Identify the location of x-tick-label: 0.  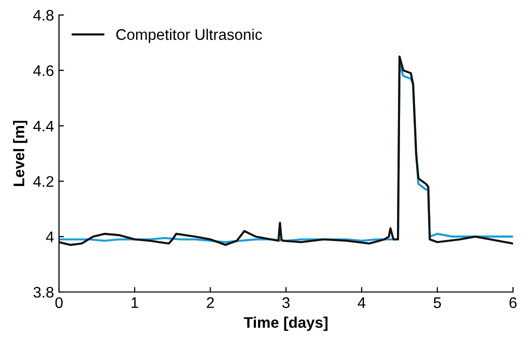
(59, 302).